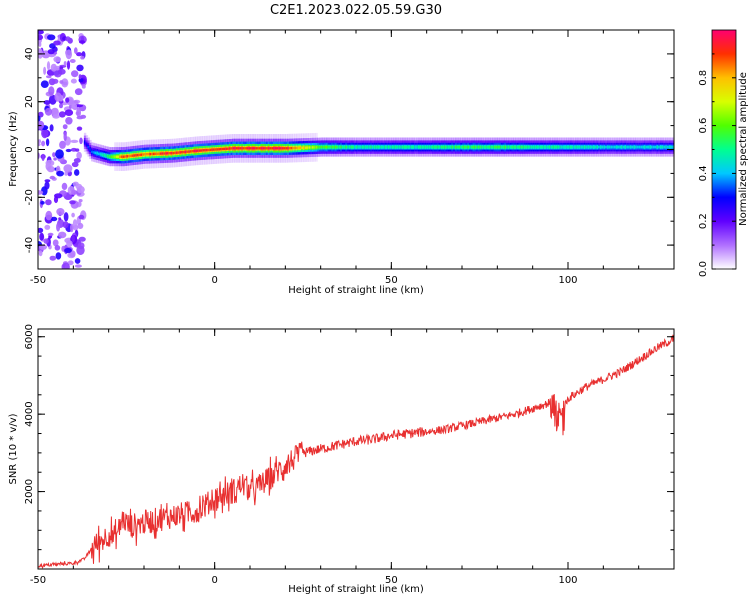  Describe the element at coordinates (29, 197) in the screenshot. I see `y-tick-label: -20` at that location.